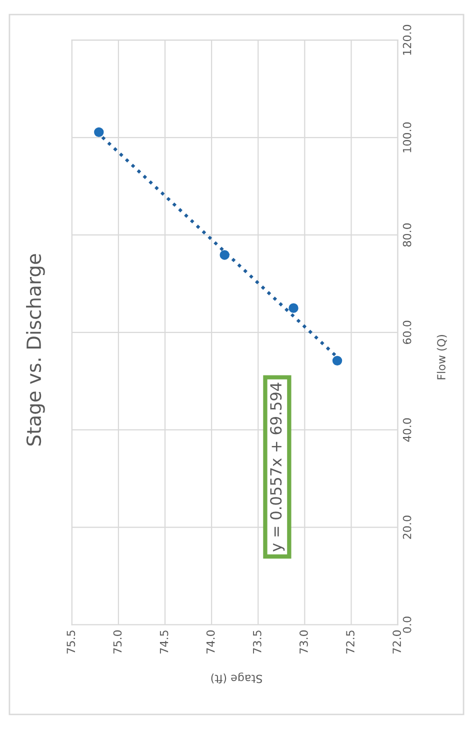 The height and width of the screenshot is (729, 473). What do you see at coordinates (210, 642) in the screenshot?
I see `x-tick-label: 74.0` at bounding box center [210, 642].